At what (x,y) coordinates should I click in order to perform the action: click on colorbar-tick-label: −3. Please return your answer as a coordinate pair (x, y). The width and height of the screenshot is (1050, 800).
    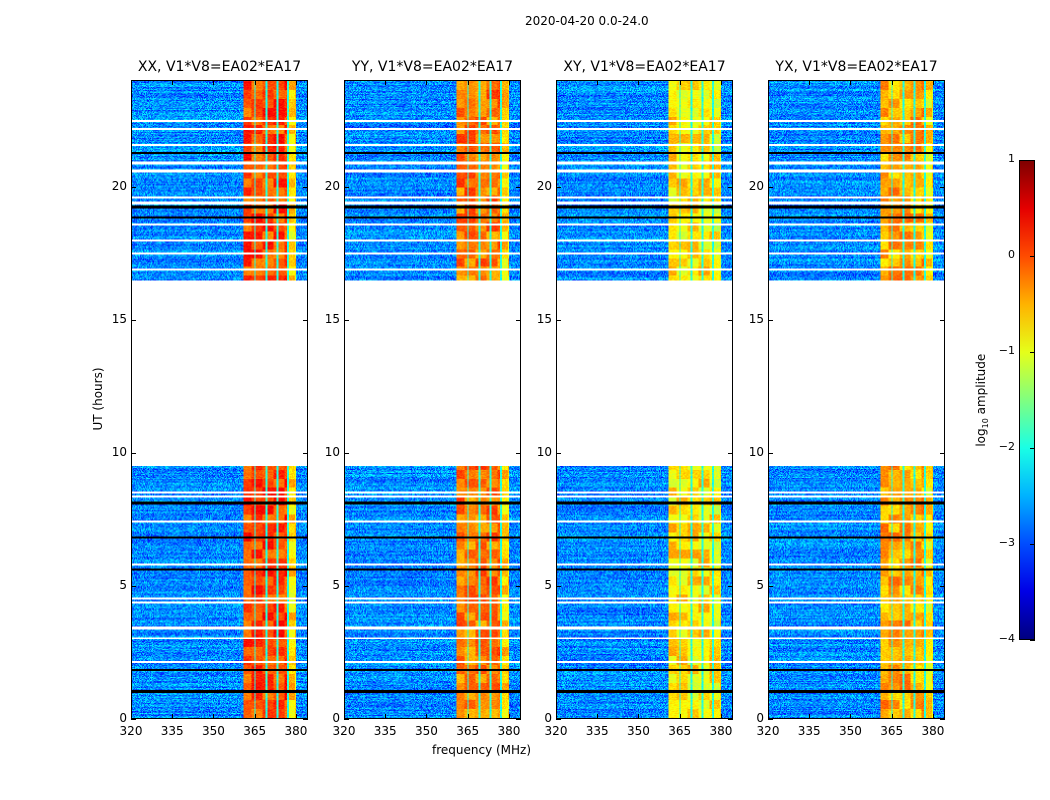
    Looking at the image, I should click on (1006, 542).